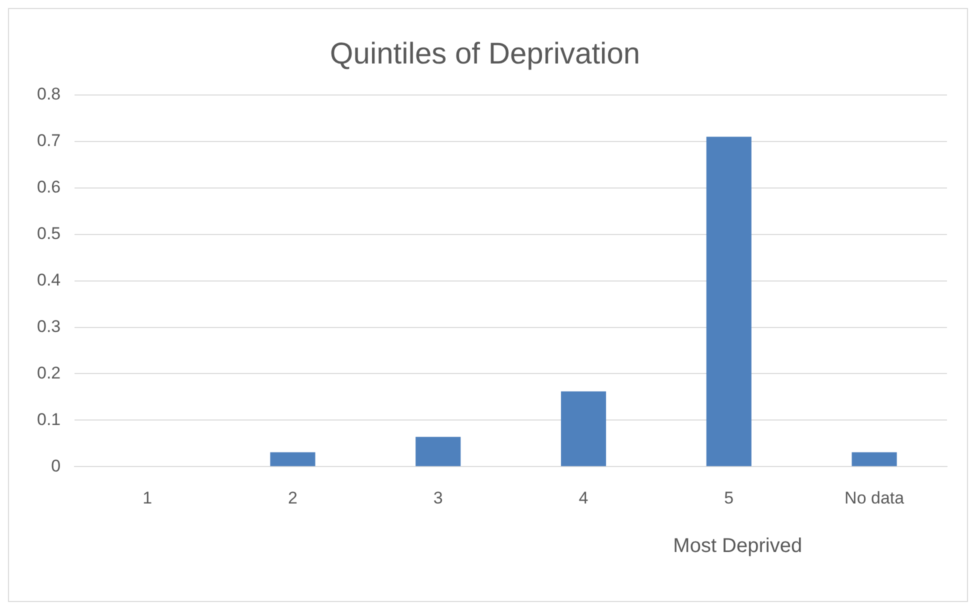 This screenshot has width=976, height=610. What do you see at coordinates (56, 466) in the screenshot?
I see `y-tick-label: 0` at bounding box center [56, 466].